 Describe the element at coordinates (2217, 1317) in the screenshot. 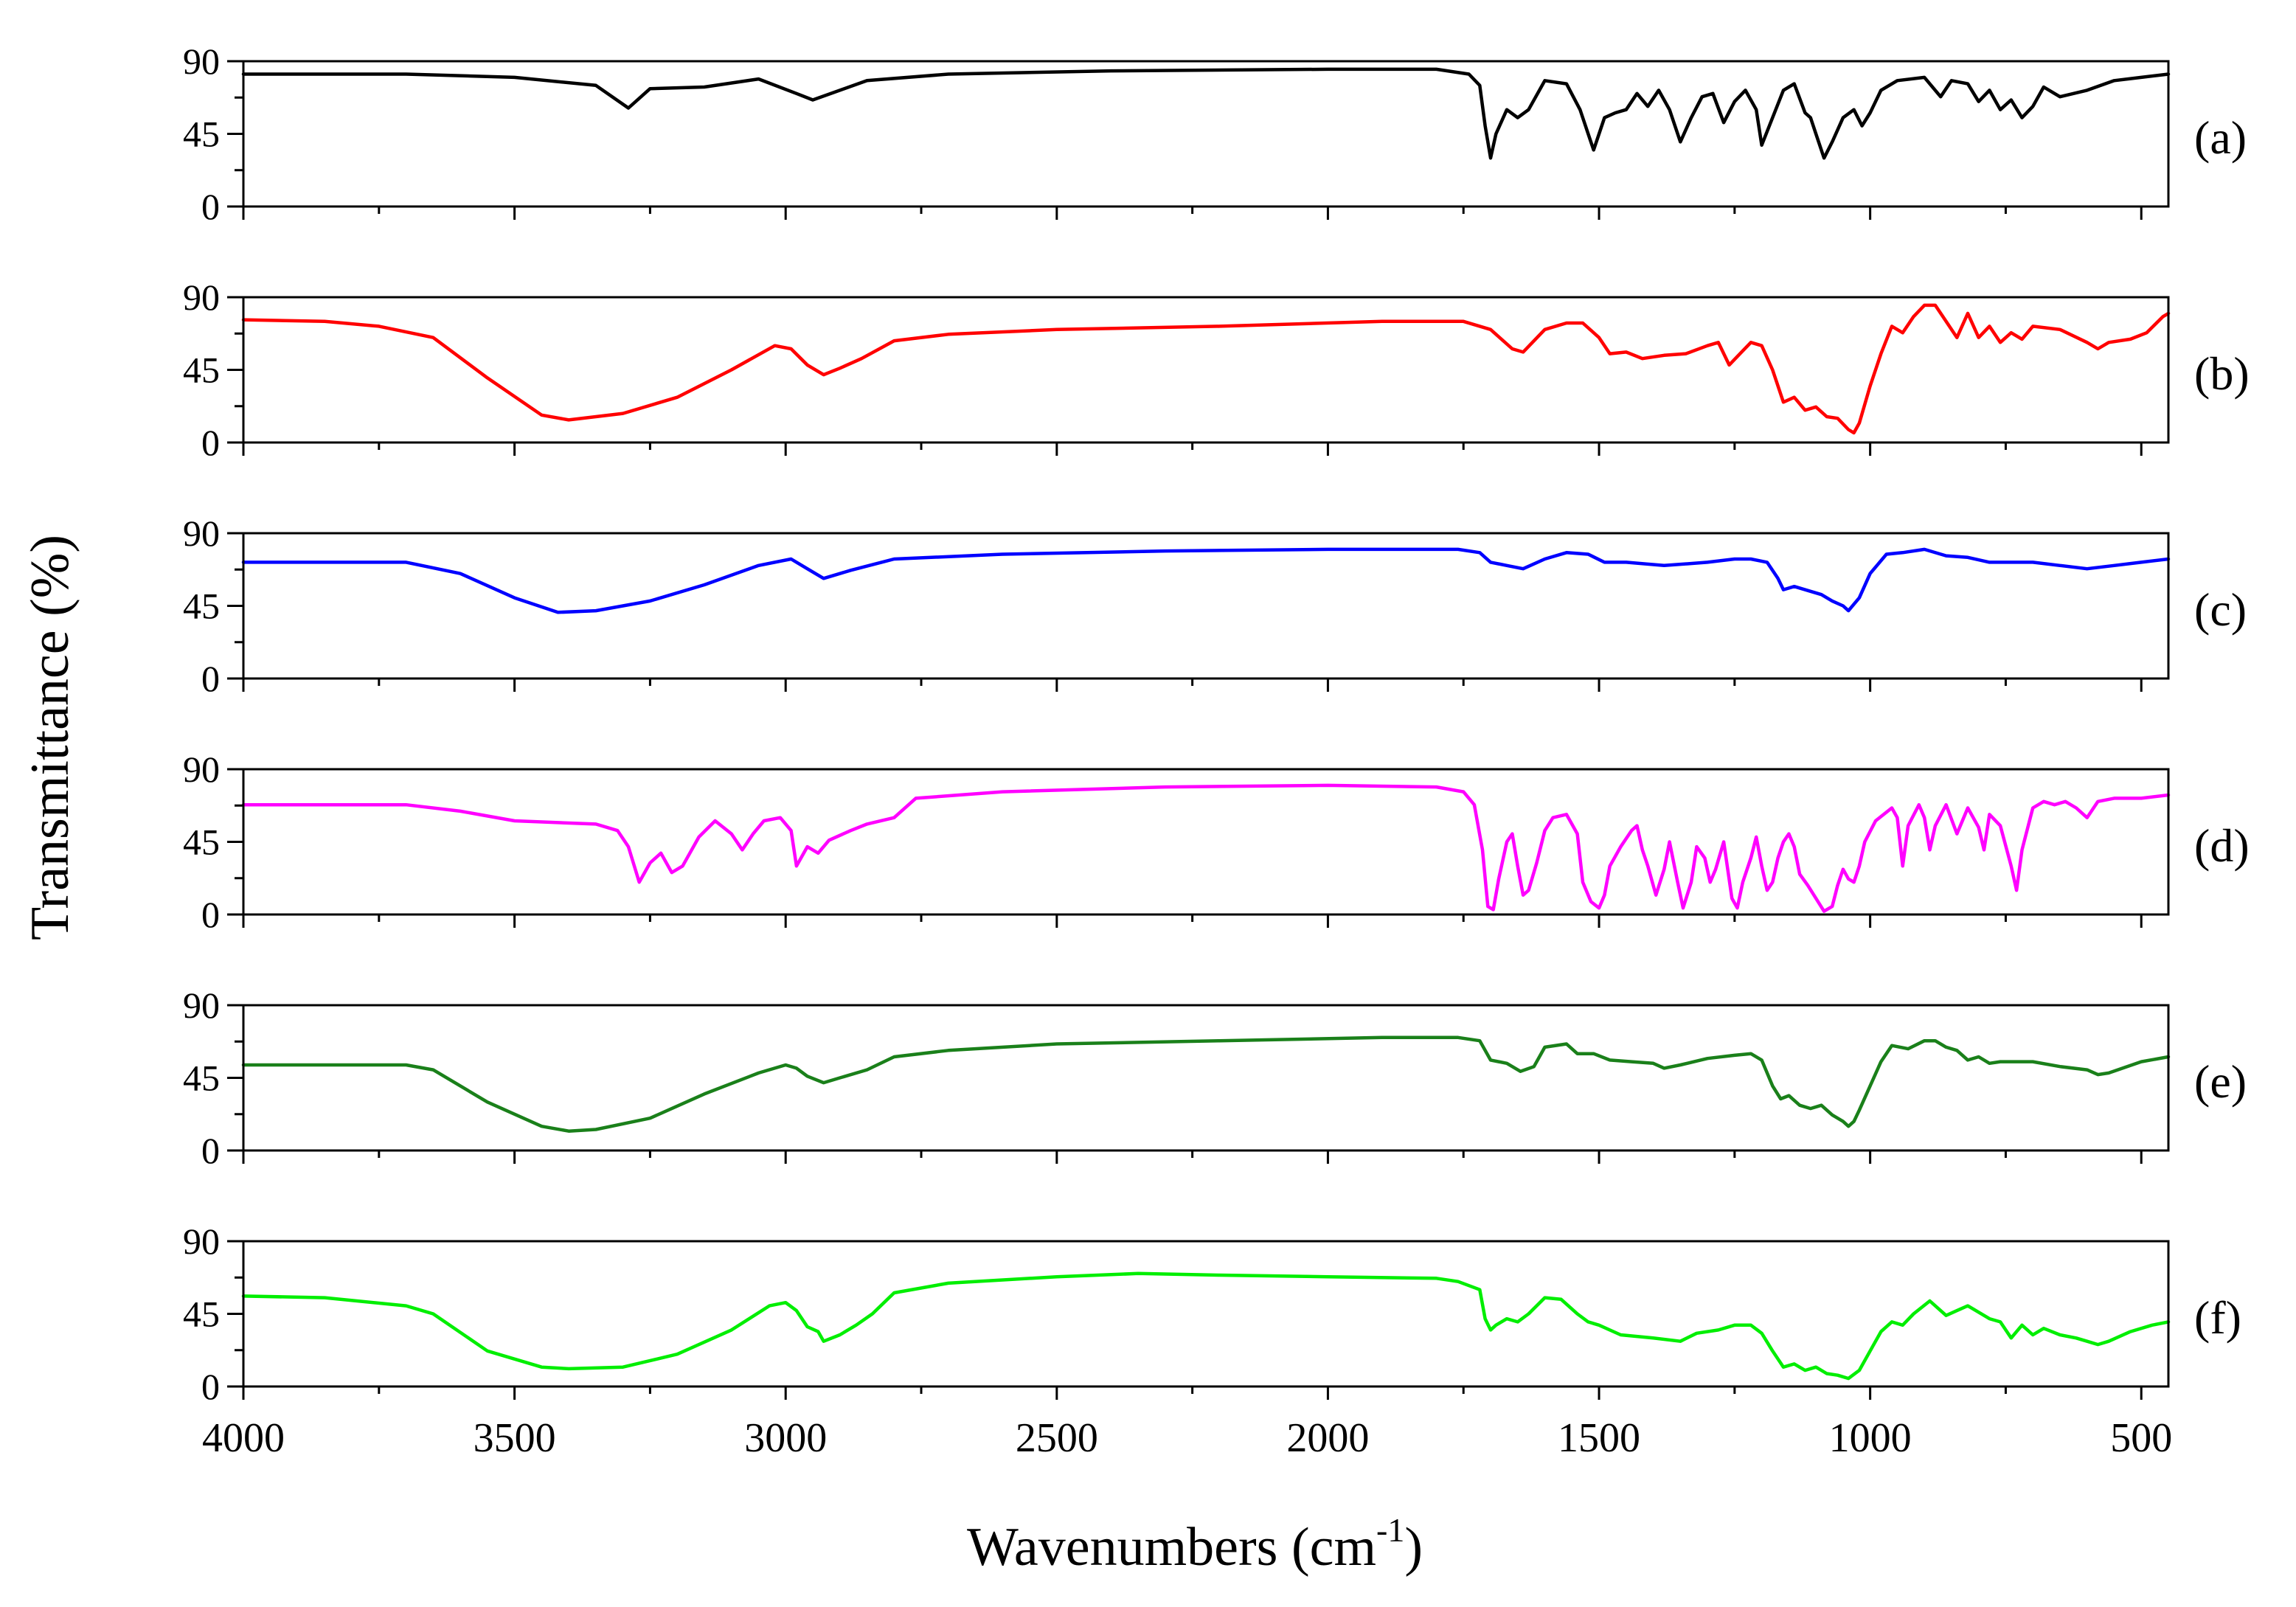

I see `panel-label: (f)` at that location.